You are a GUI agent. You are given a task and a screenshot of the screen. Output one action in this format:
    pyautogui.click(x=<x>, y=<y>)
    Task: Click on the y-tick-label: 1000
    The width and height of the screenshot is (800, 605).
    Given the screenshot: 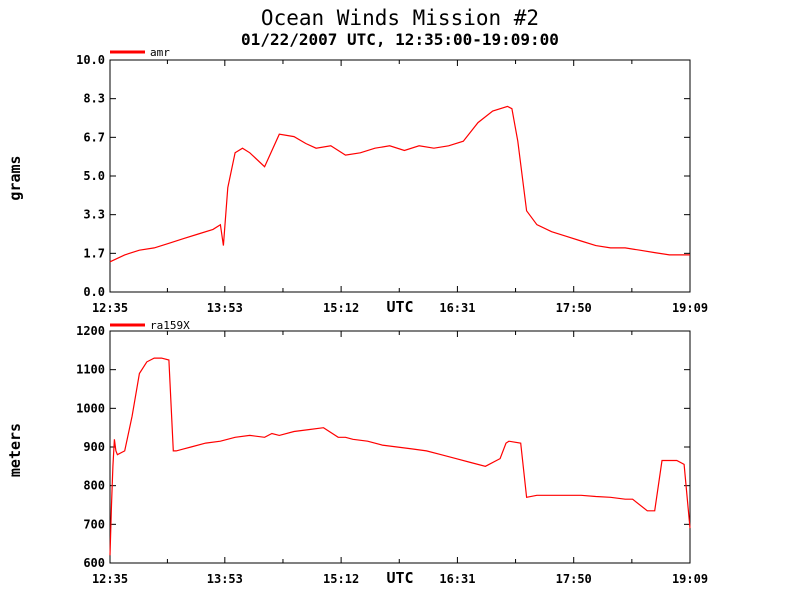 What is the action you would take?
    pyautogui.click(x=90, y=408)
    